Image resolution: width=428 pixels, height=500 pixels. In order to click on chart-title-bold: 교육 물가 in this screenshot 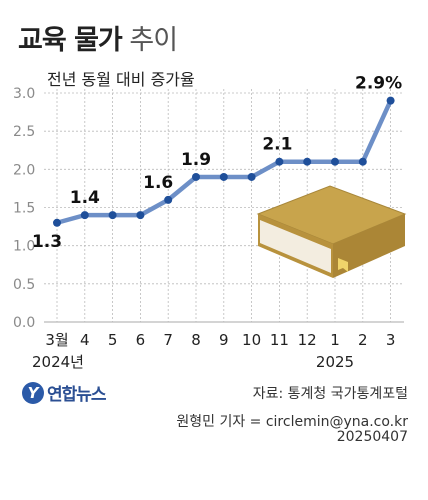, I will do `click(70, 40)`.